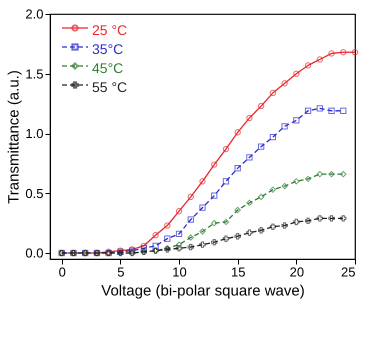 Image resolution: width=390 pixels, height=338 pixels. Describe the element at coordinates (110, 87) in the screenshot. I see `legend-label: 55 °C` at that location.